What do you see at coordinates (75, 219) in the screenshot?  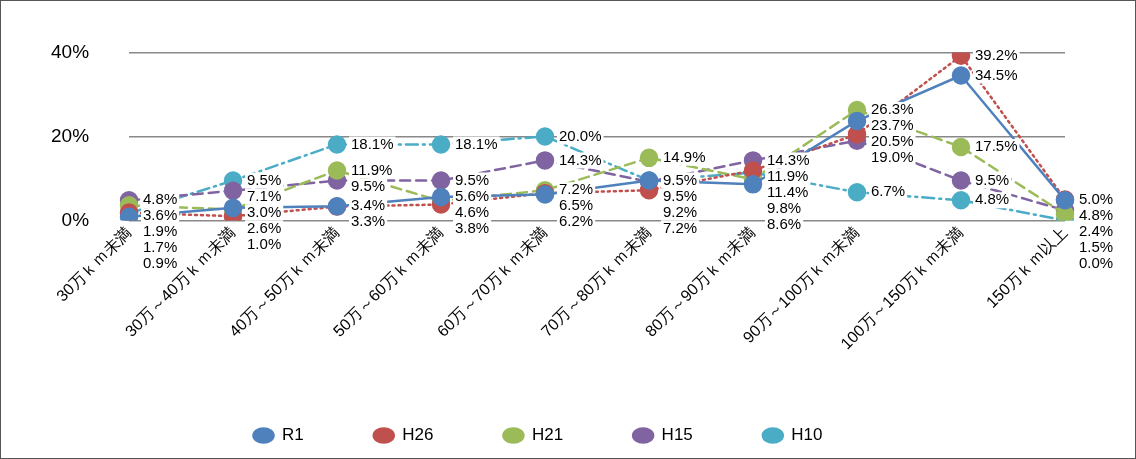 I see `y-tick-label: 0%` at bounding box center [75, 219].